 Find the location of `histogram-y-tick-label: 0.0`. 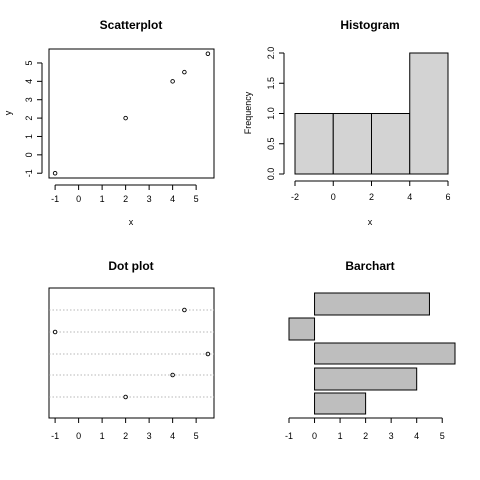

histogram-y-tick-label: 0.0 is located at coordinates (271, 174).